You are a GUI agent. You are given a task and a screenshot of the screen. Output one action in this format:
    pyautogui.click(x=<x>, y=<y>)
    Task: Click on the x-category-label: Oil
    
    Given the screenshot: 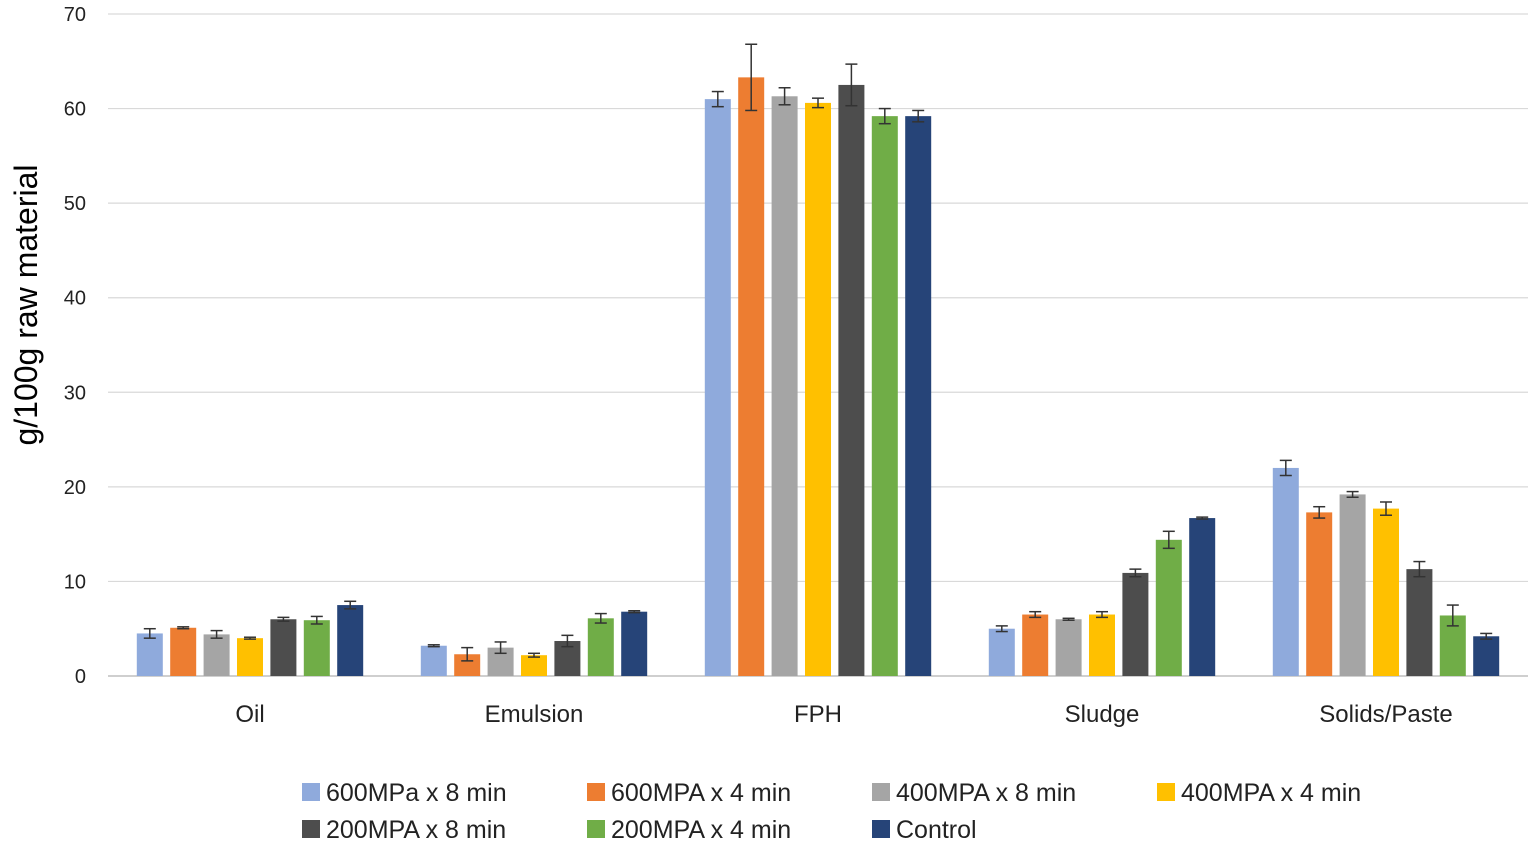 What is the action you would take?
    pyautogui.click(x=249, y=714)
    